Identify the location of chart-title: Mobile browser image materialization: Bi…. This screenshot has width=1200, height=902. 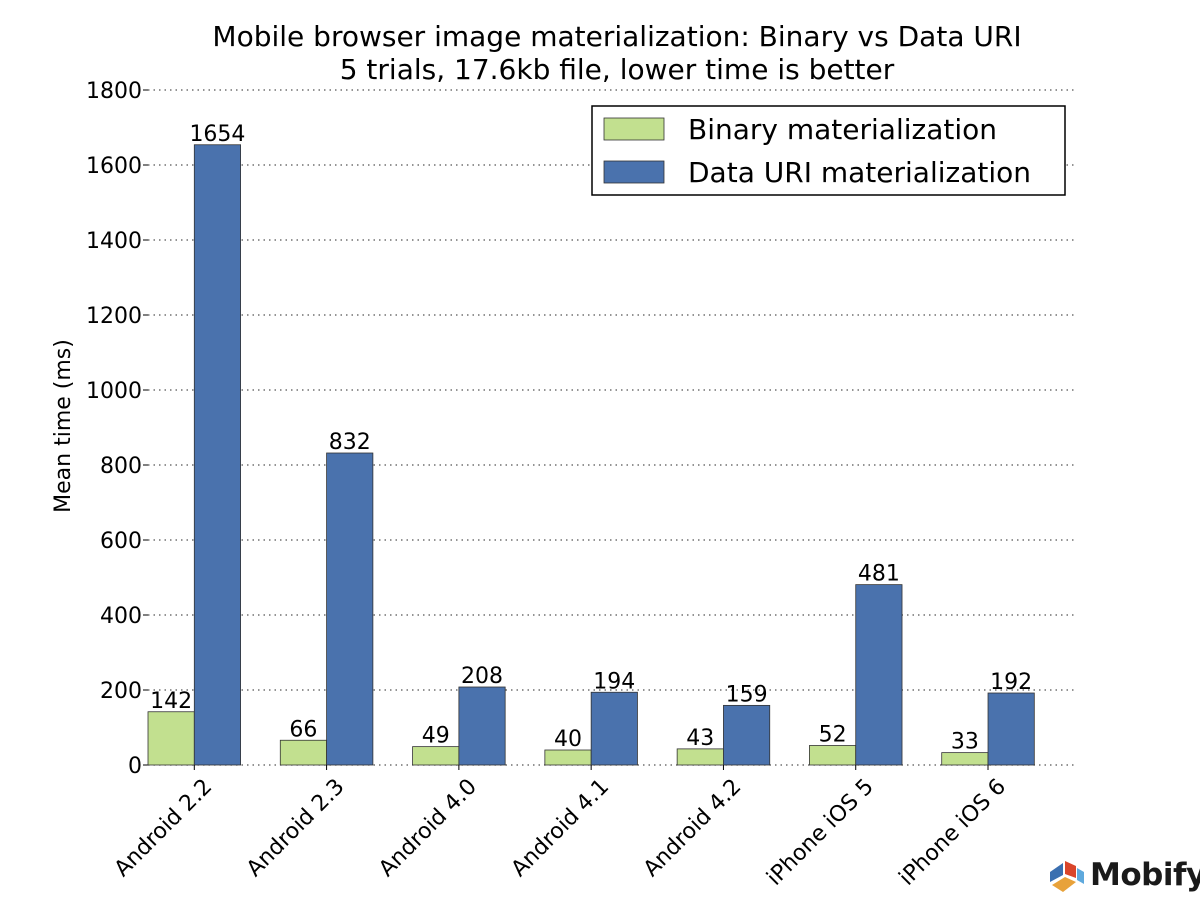
(616, 36).